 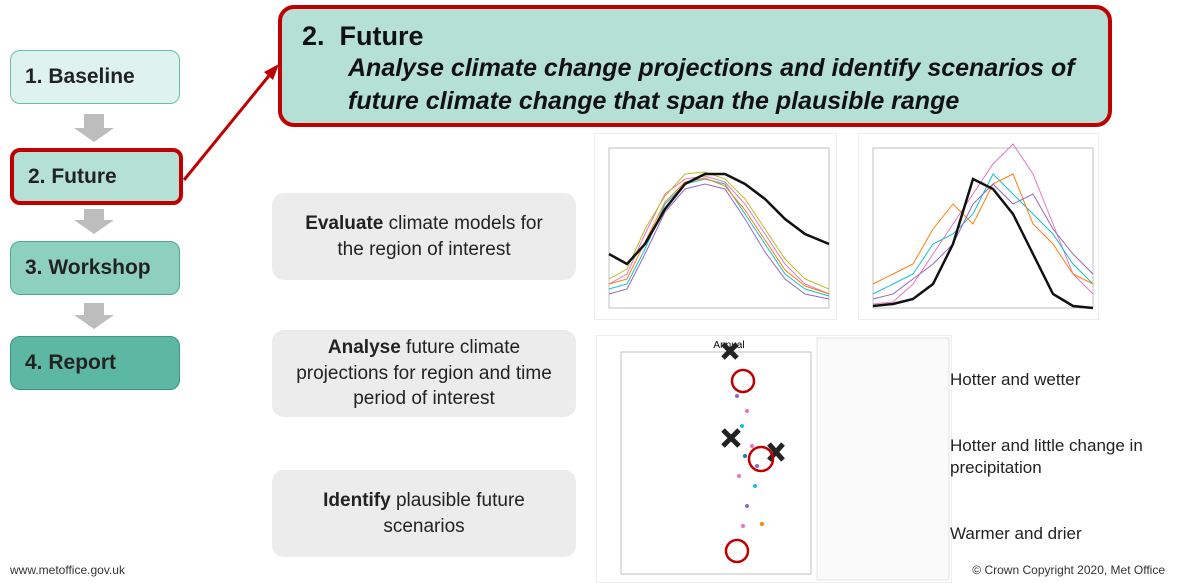 I want to click on header-number: 2., so click(x=313, y=36).